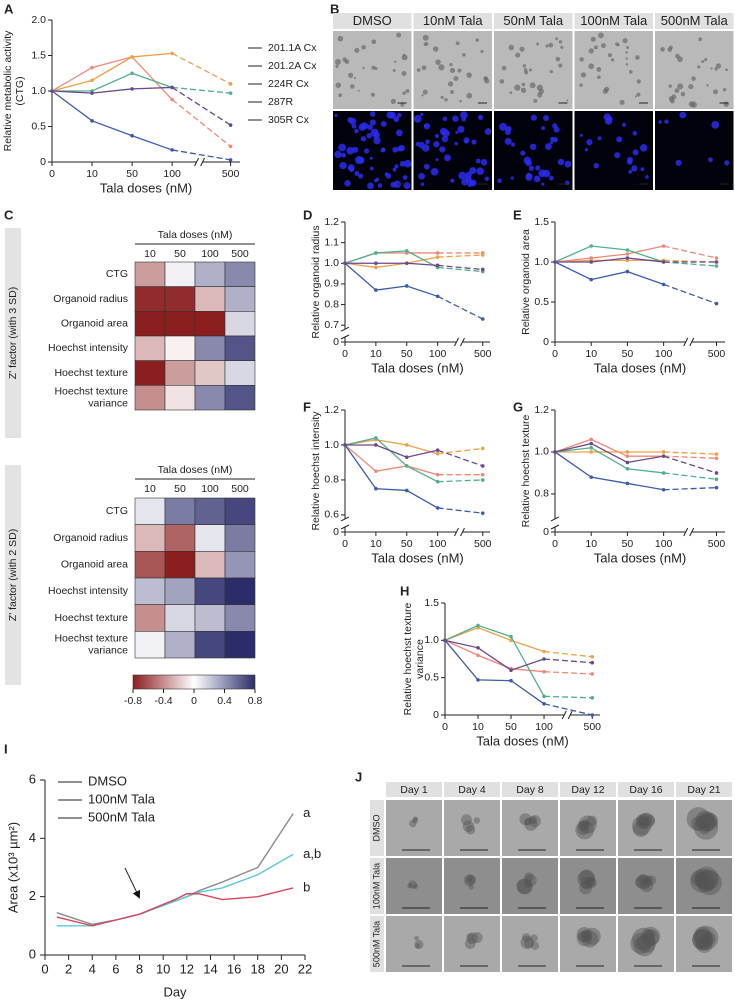 The width and height of the screenshot is (735, 1005). What do you see at coordinates (541, 494) in the screenshot?
I see `y-tick-label: 0.8` at bounding box center [541, 494].